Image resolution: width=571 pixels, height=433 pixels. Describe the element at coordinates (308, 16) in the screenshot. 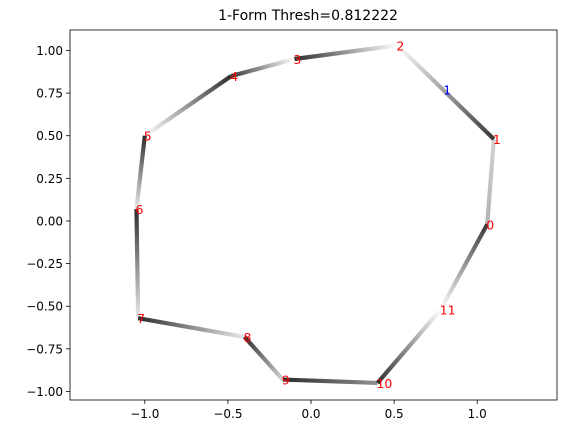

I see `chart-title: 1-Form Thresh=0.812222` at that location.